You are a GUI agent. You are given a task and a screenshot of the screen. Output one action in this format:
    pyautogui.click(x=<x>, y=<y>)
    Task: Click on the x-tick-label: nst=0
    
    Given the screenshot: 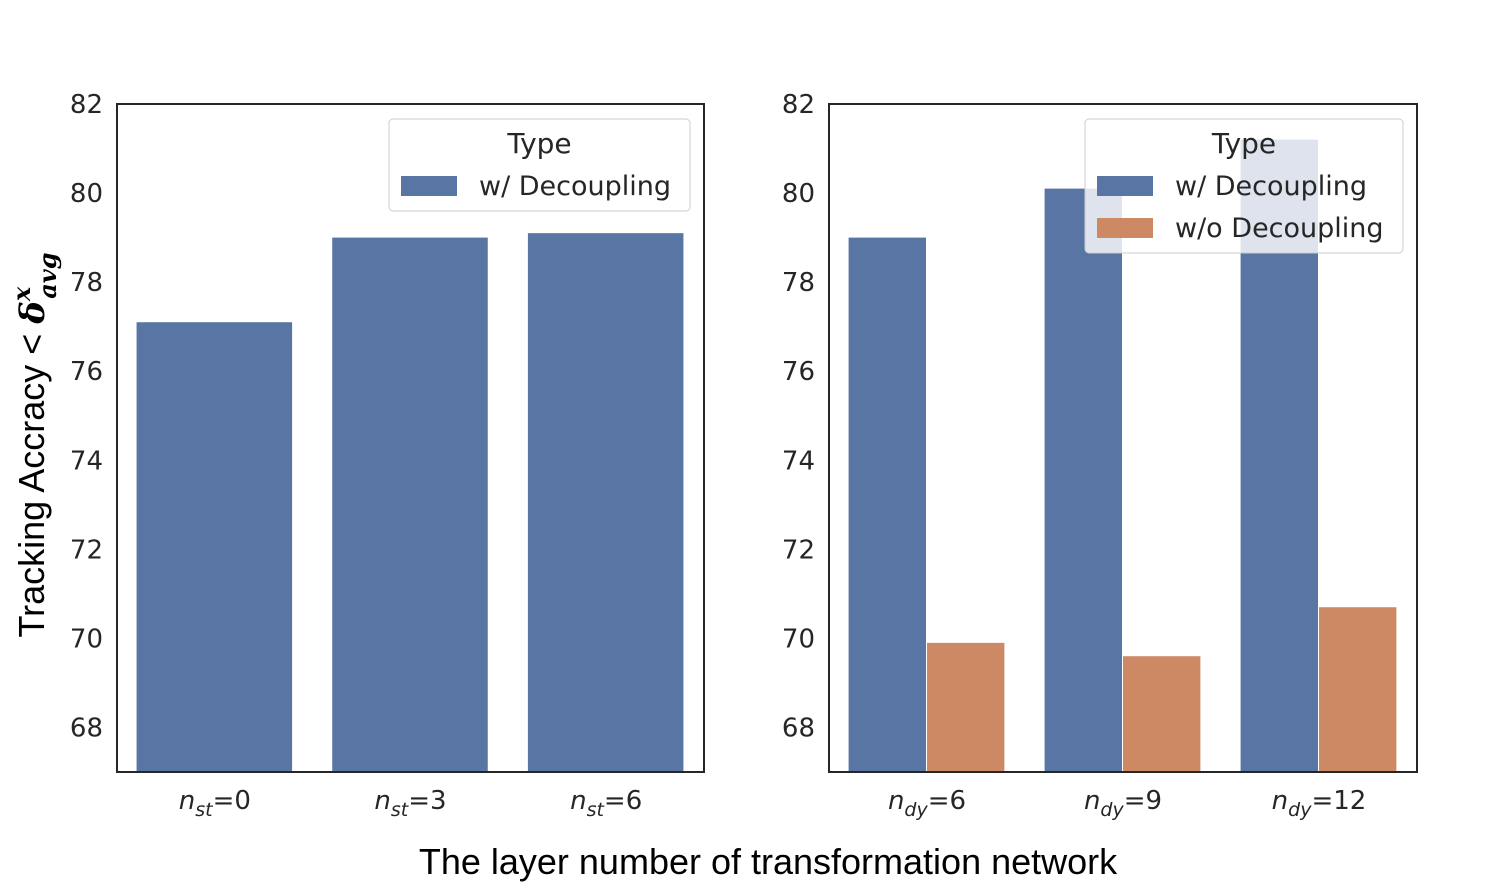 What is the action you would take?
    pyautogui.click(x=215, y=803)
    